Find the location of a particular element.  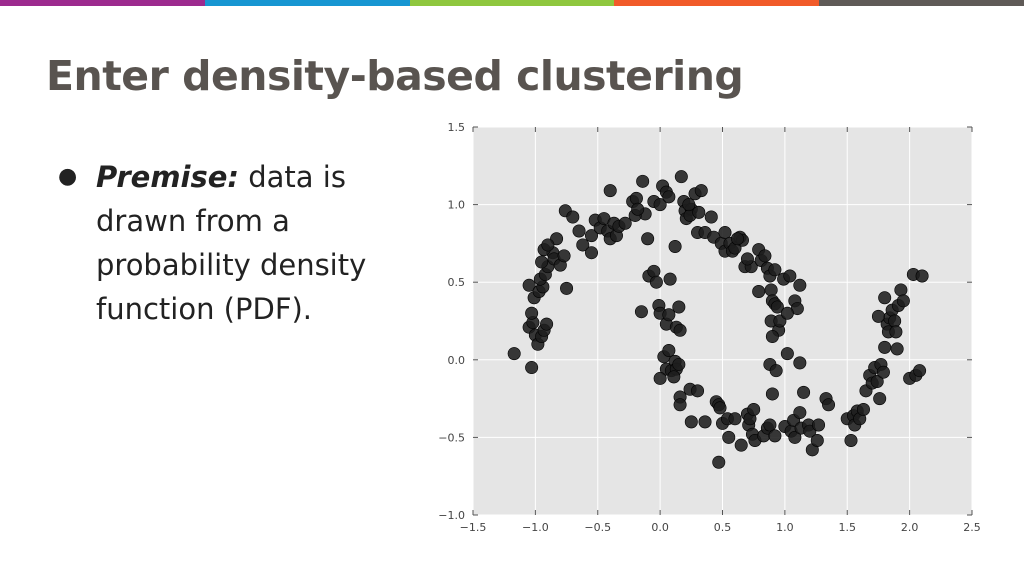

x-tick-label: 2.5 is located at coordinates (972, 527).